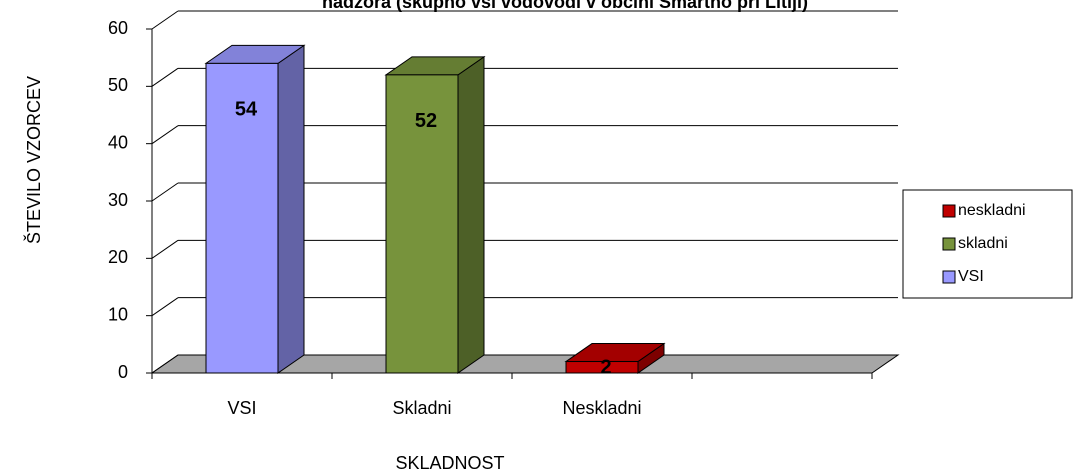  What do you see at coordinates (992, 210) in the screenshot?
I see `legend-label: neskladni` at bounding box center [992, 210].